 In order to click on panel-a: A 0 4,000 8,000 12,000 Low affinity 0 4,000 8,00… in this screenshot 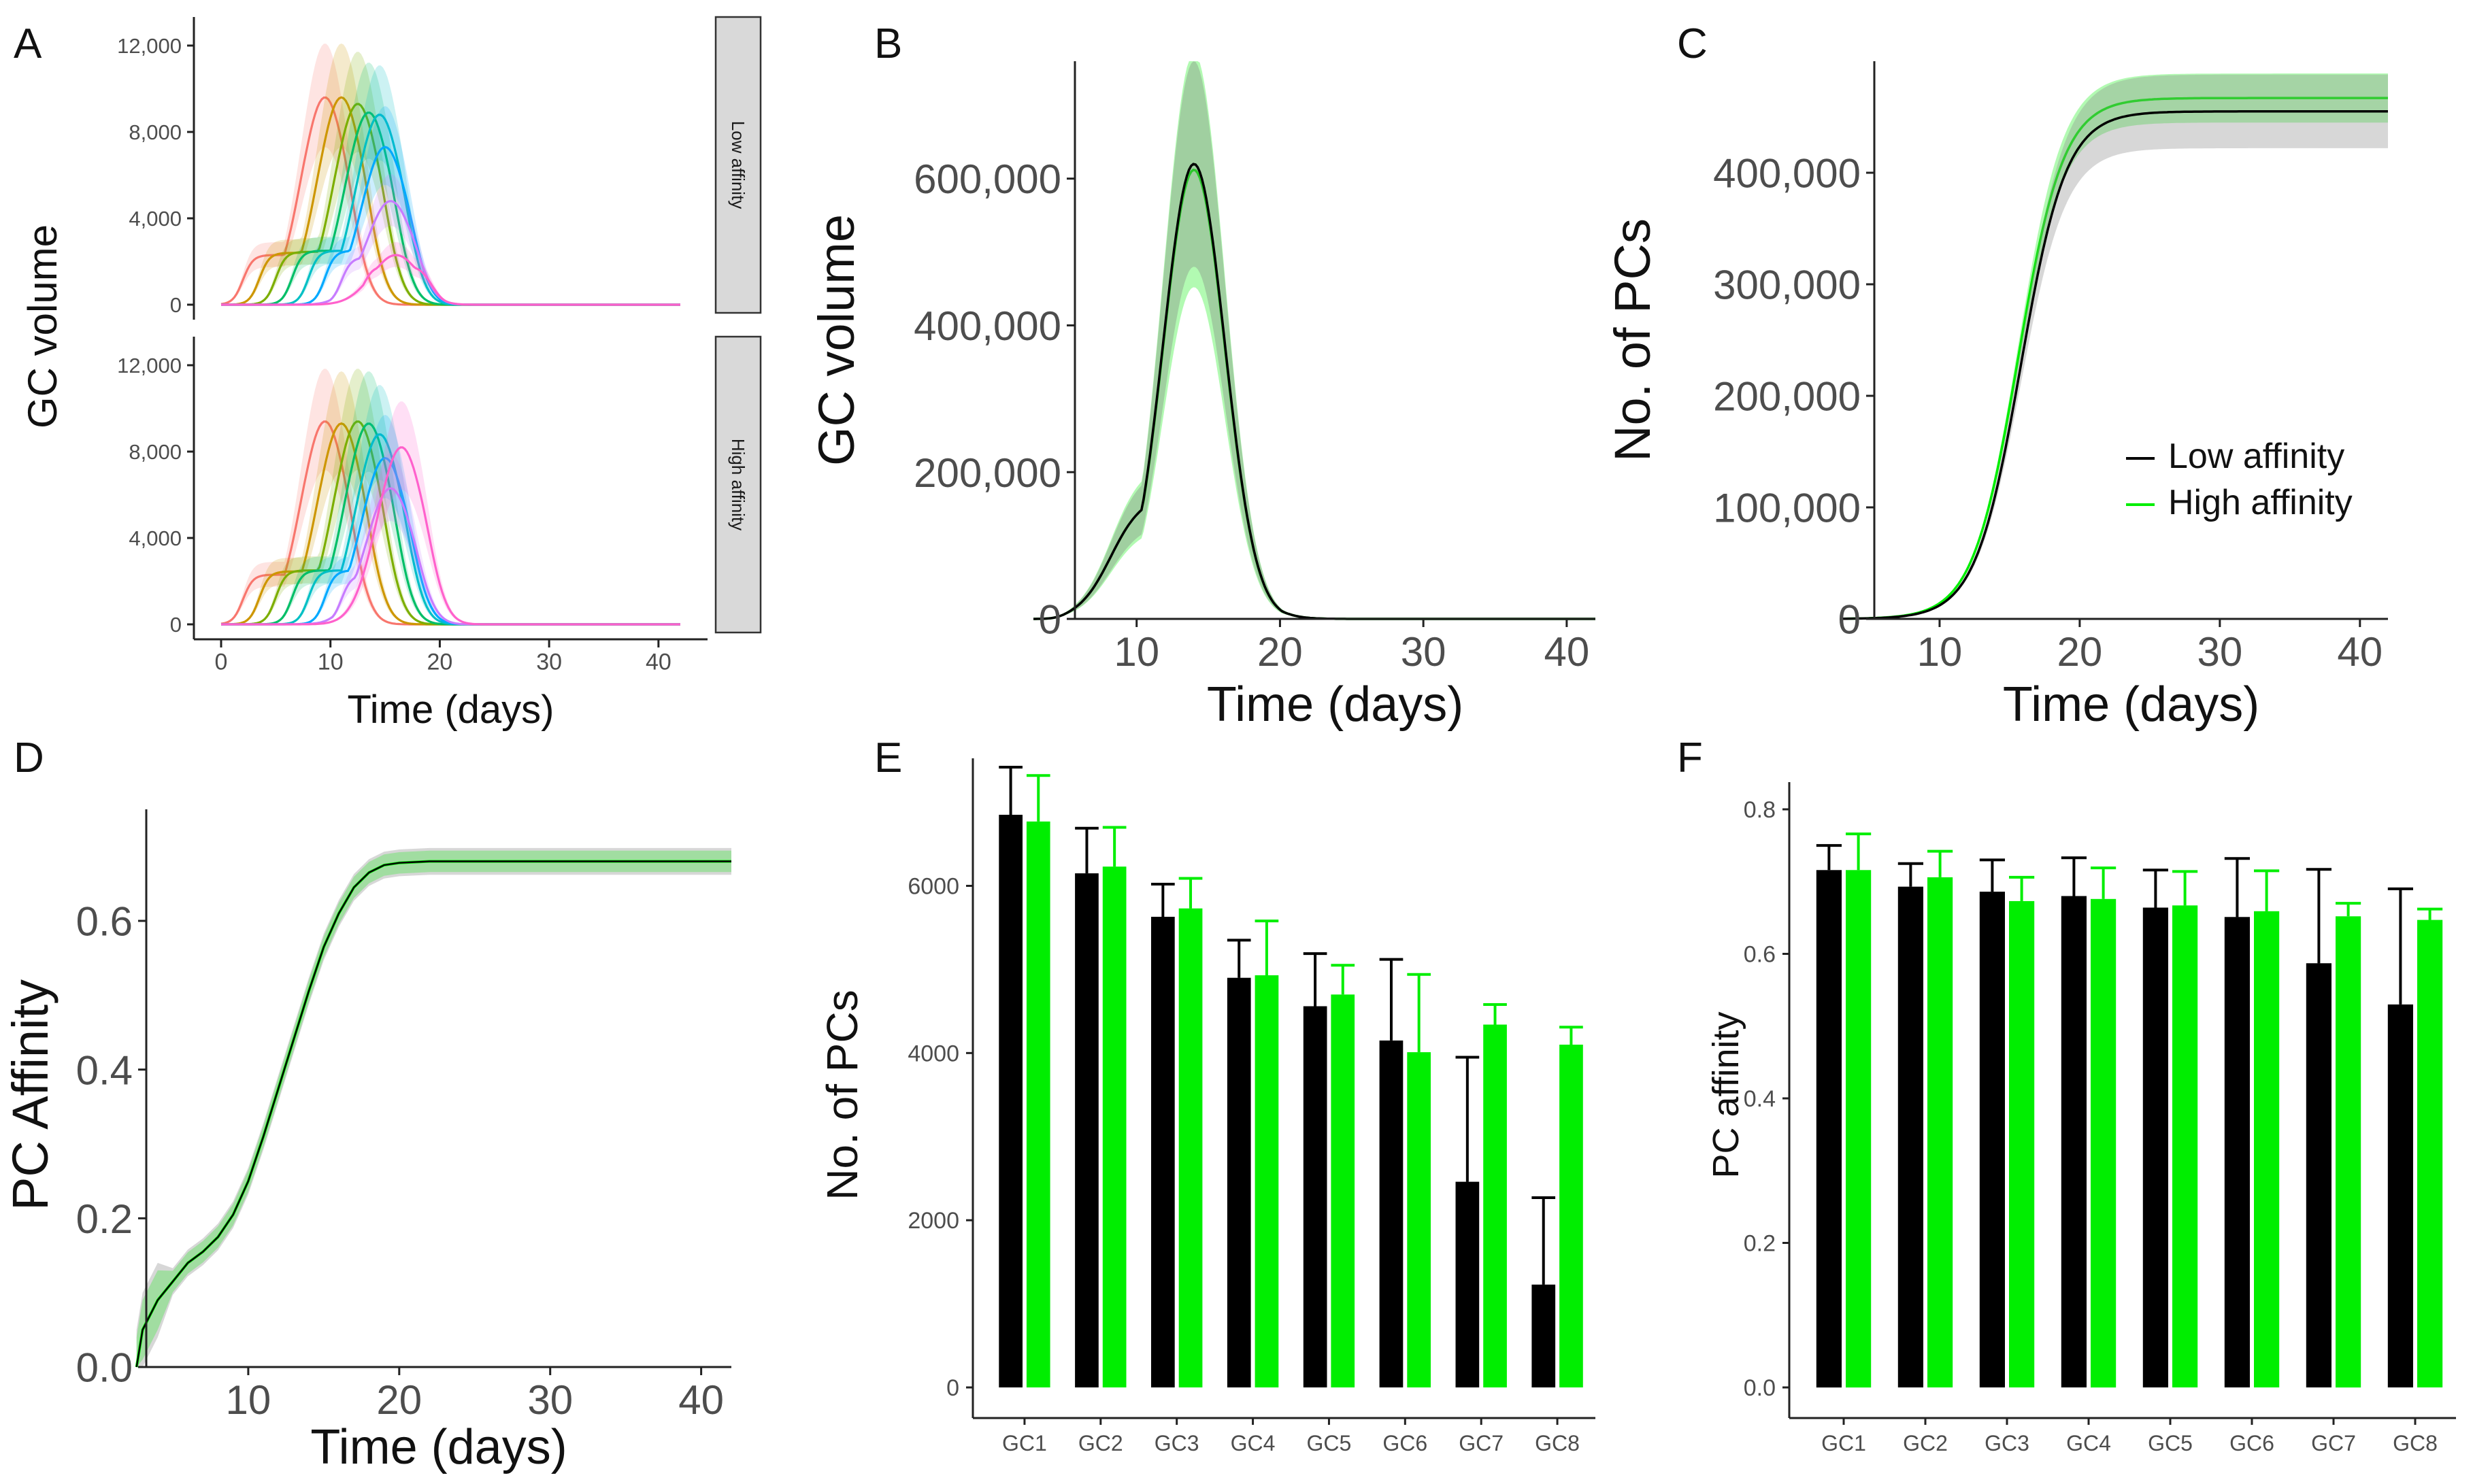, I will do `click(388, 374)`.